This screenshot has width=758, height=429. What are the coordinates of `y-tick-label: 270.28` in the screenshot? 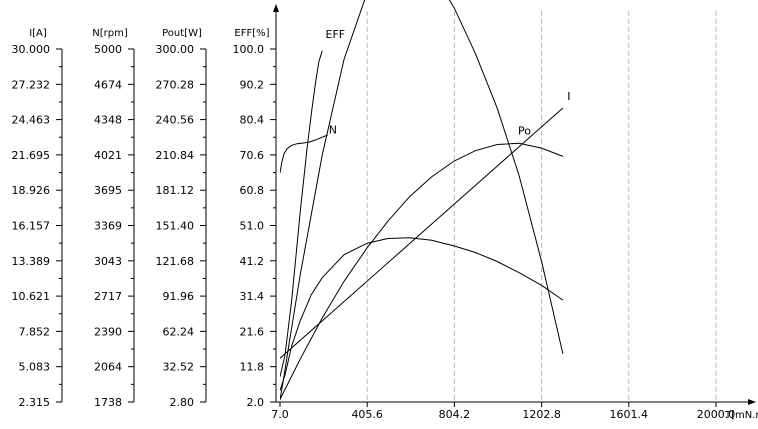 It's located at (175, 84).